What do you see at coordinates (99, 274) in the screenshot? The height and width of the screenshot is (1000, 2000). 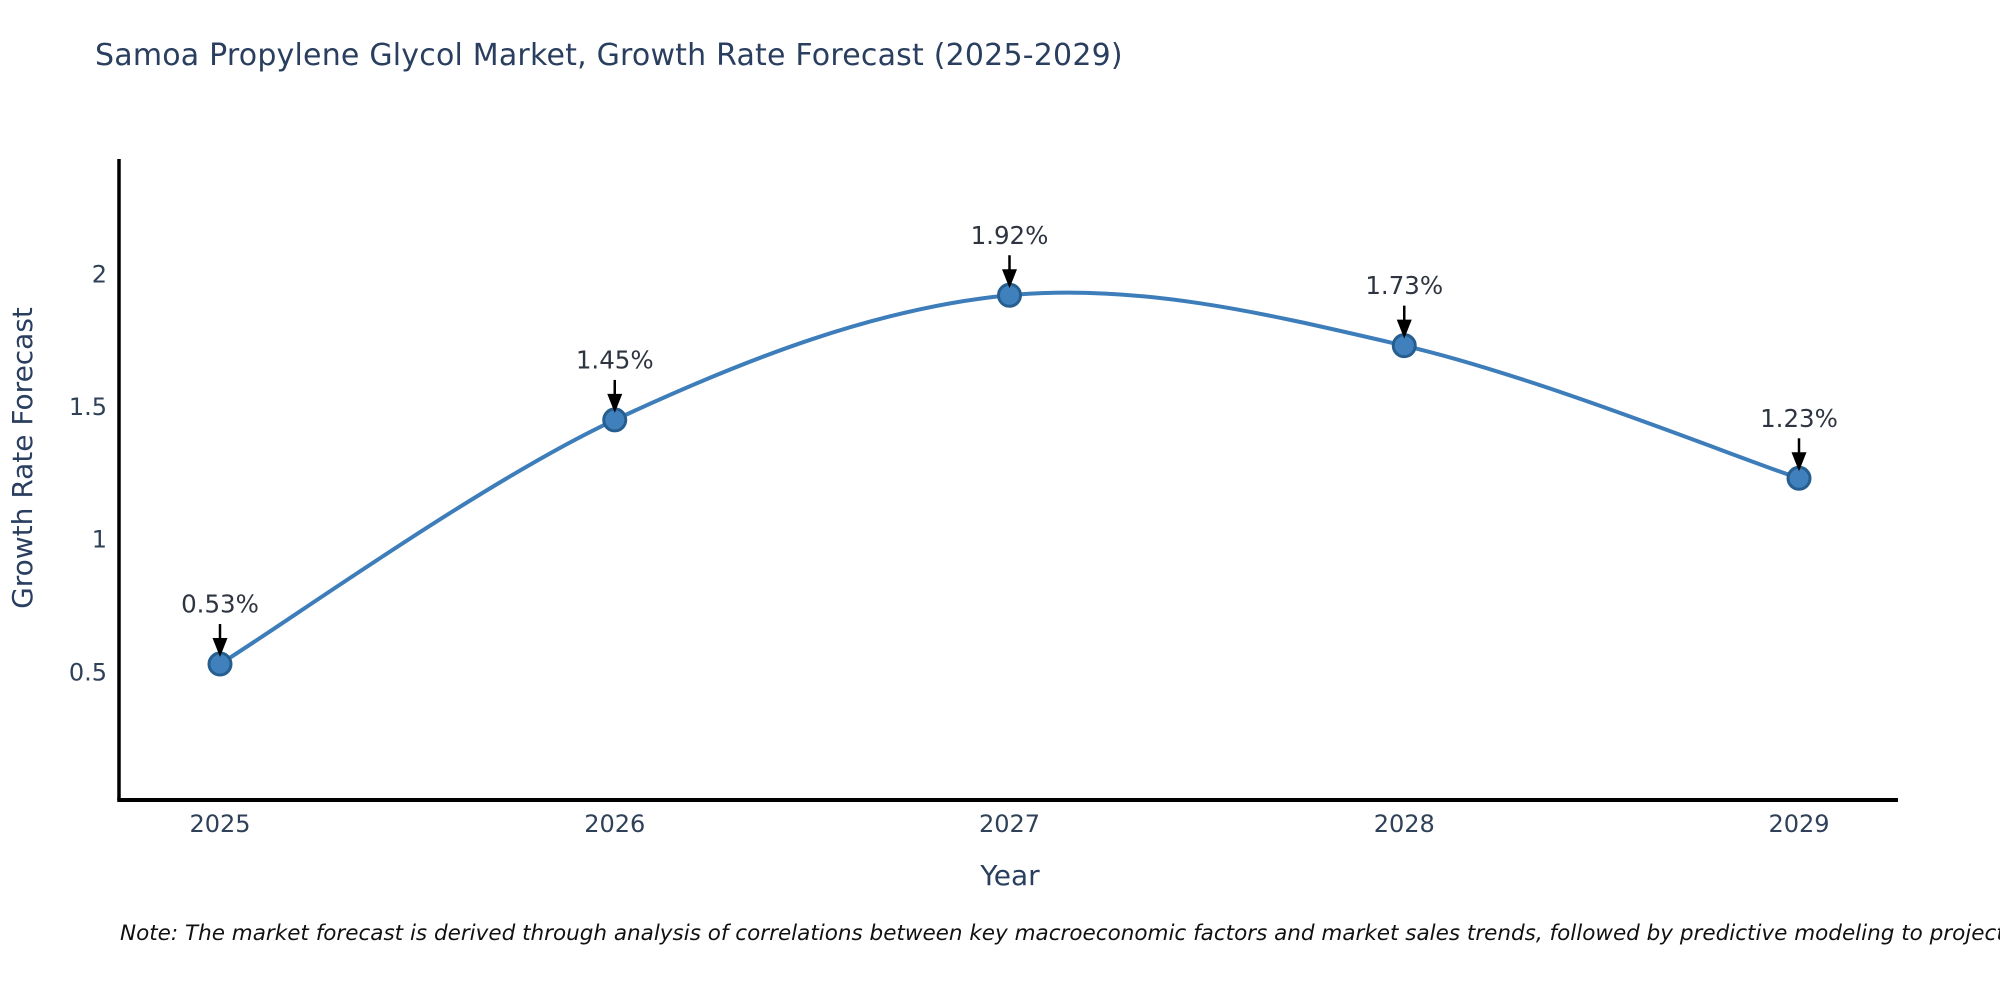 I see `y-tick-label: 2` at bounding box center [99, 274].